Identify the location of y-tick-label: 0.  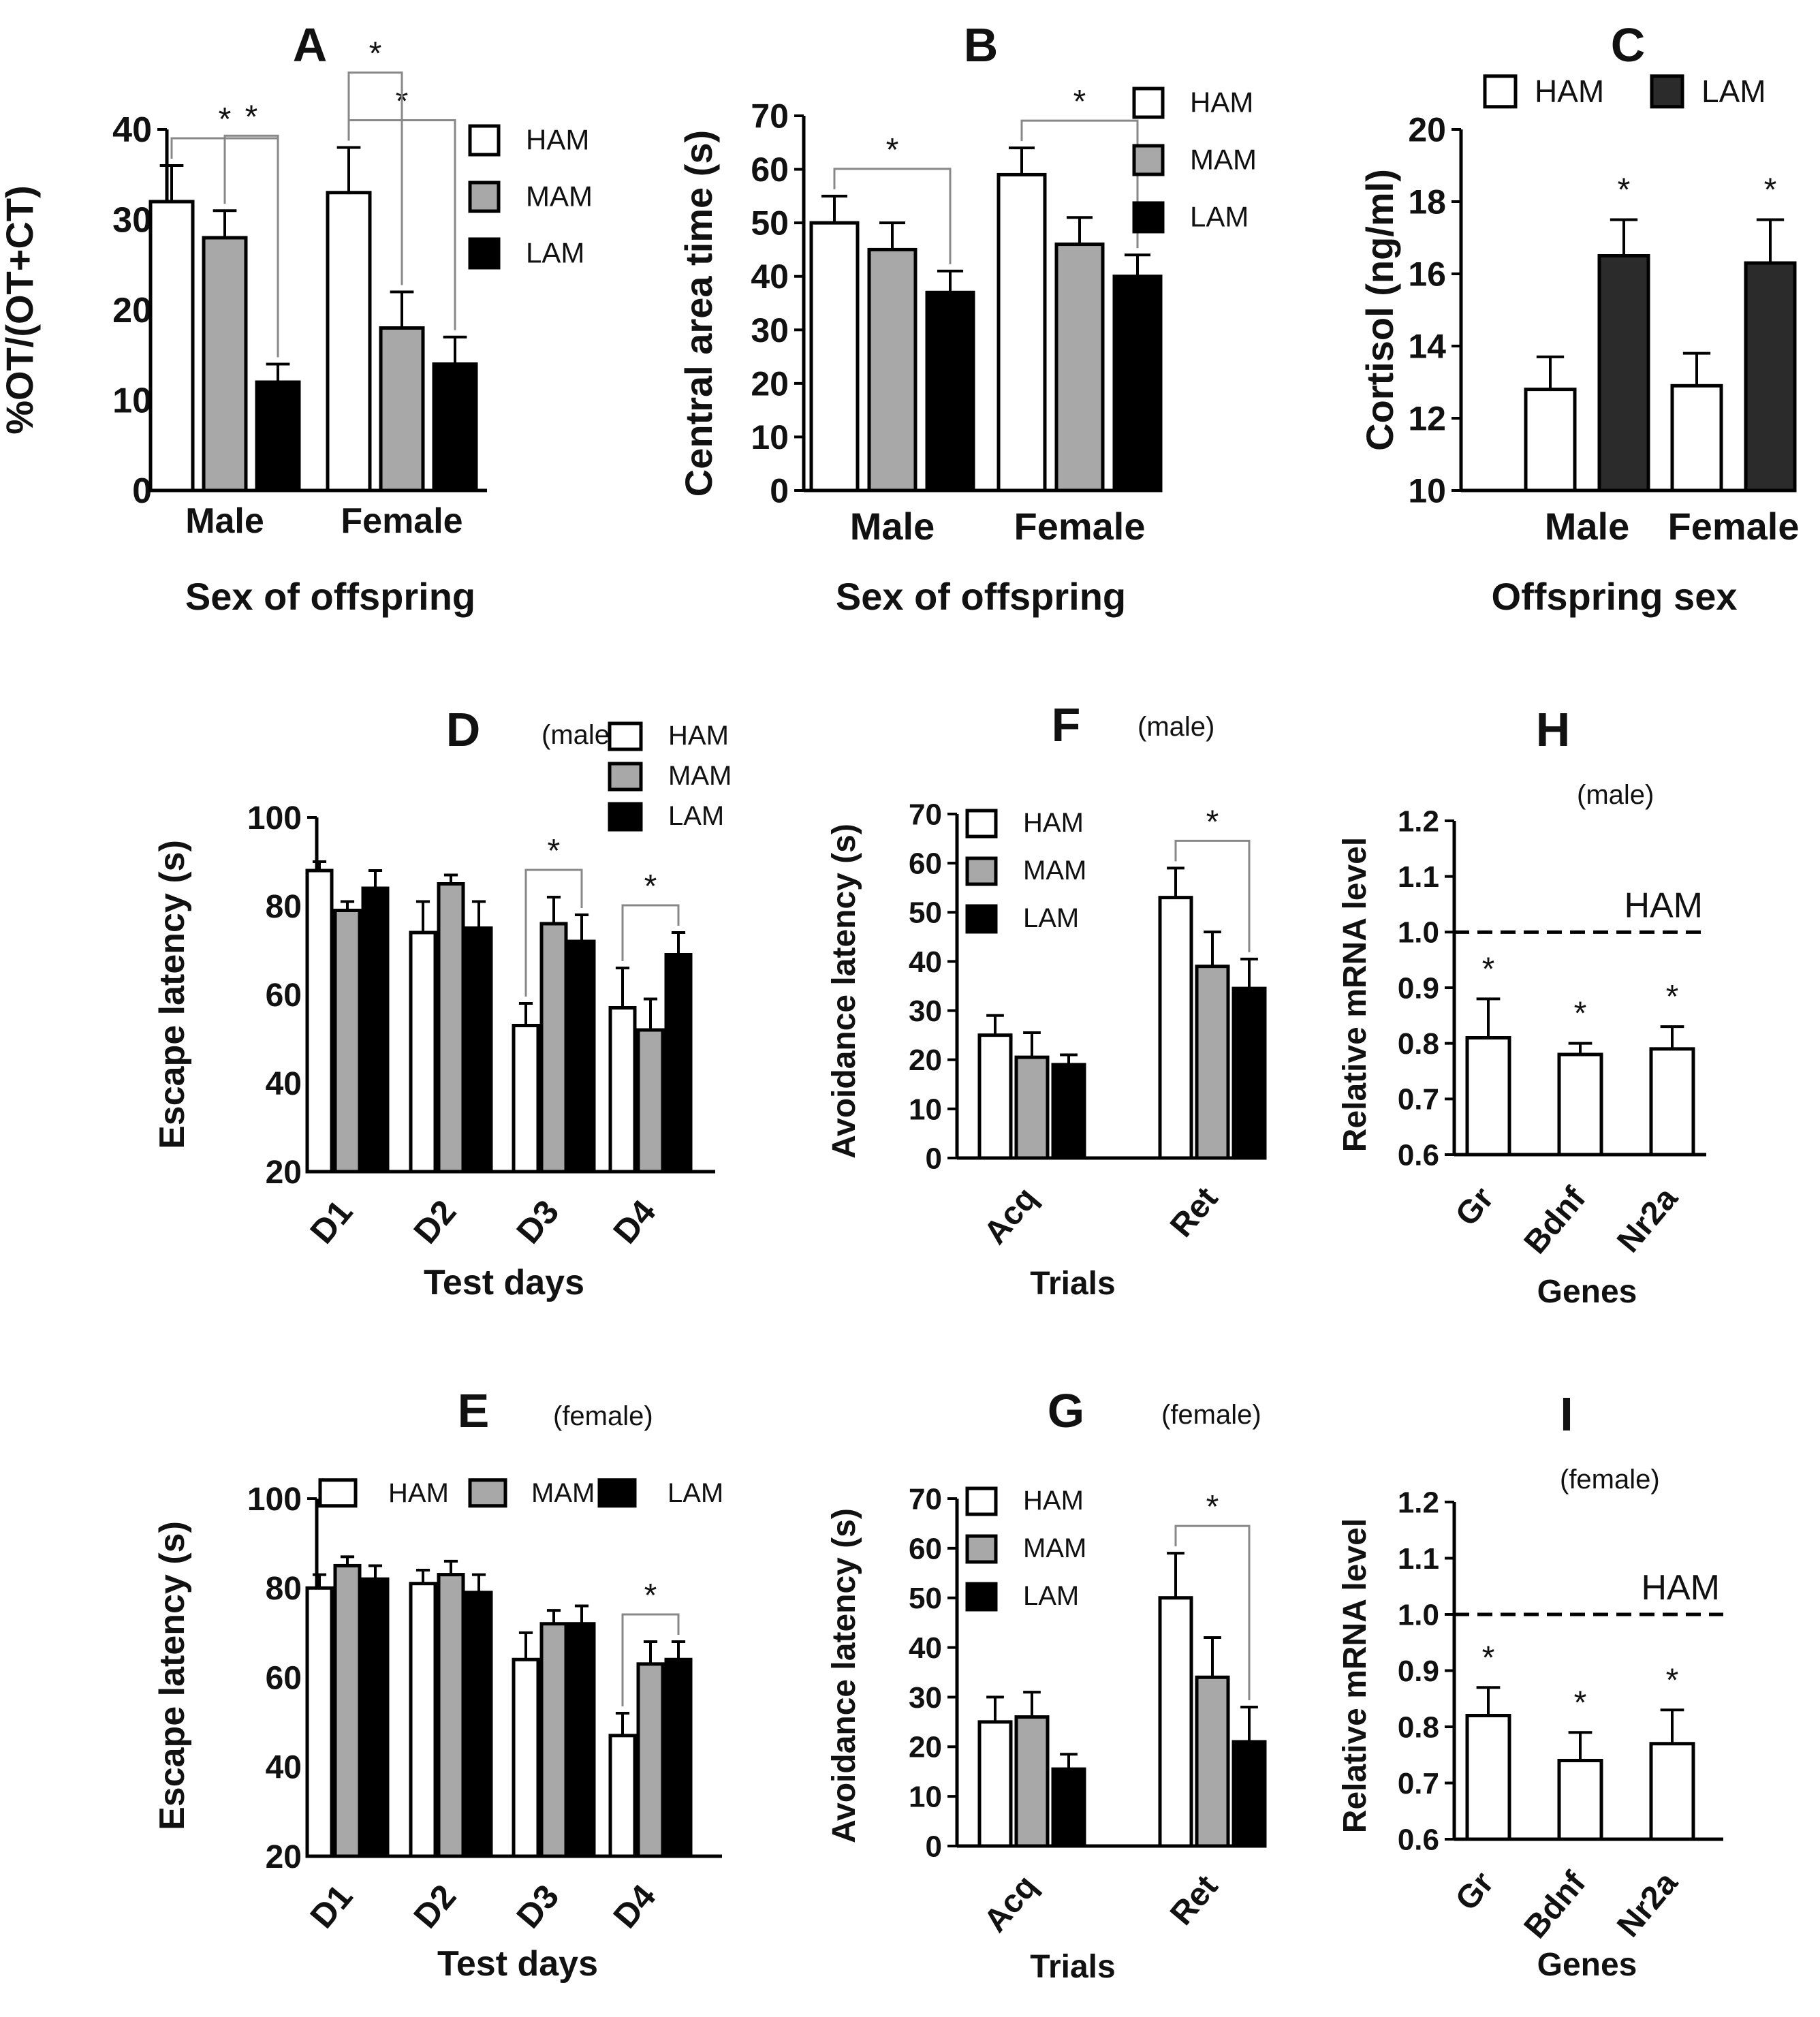
(934, 1846).